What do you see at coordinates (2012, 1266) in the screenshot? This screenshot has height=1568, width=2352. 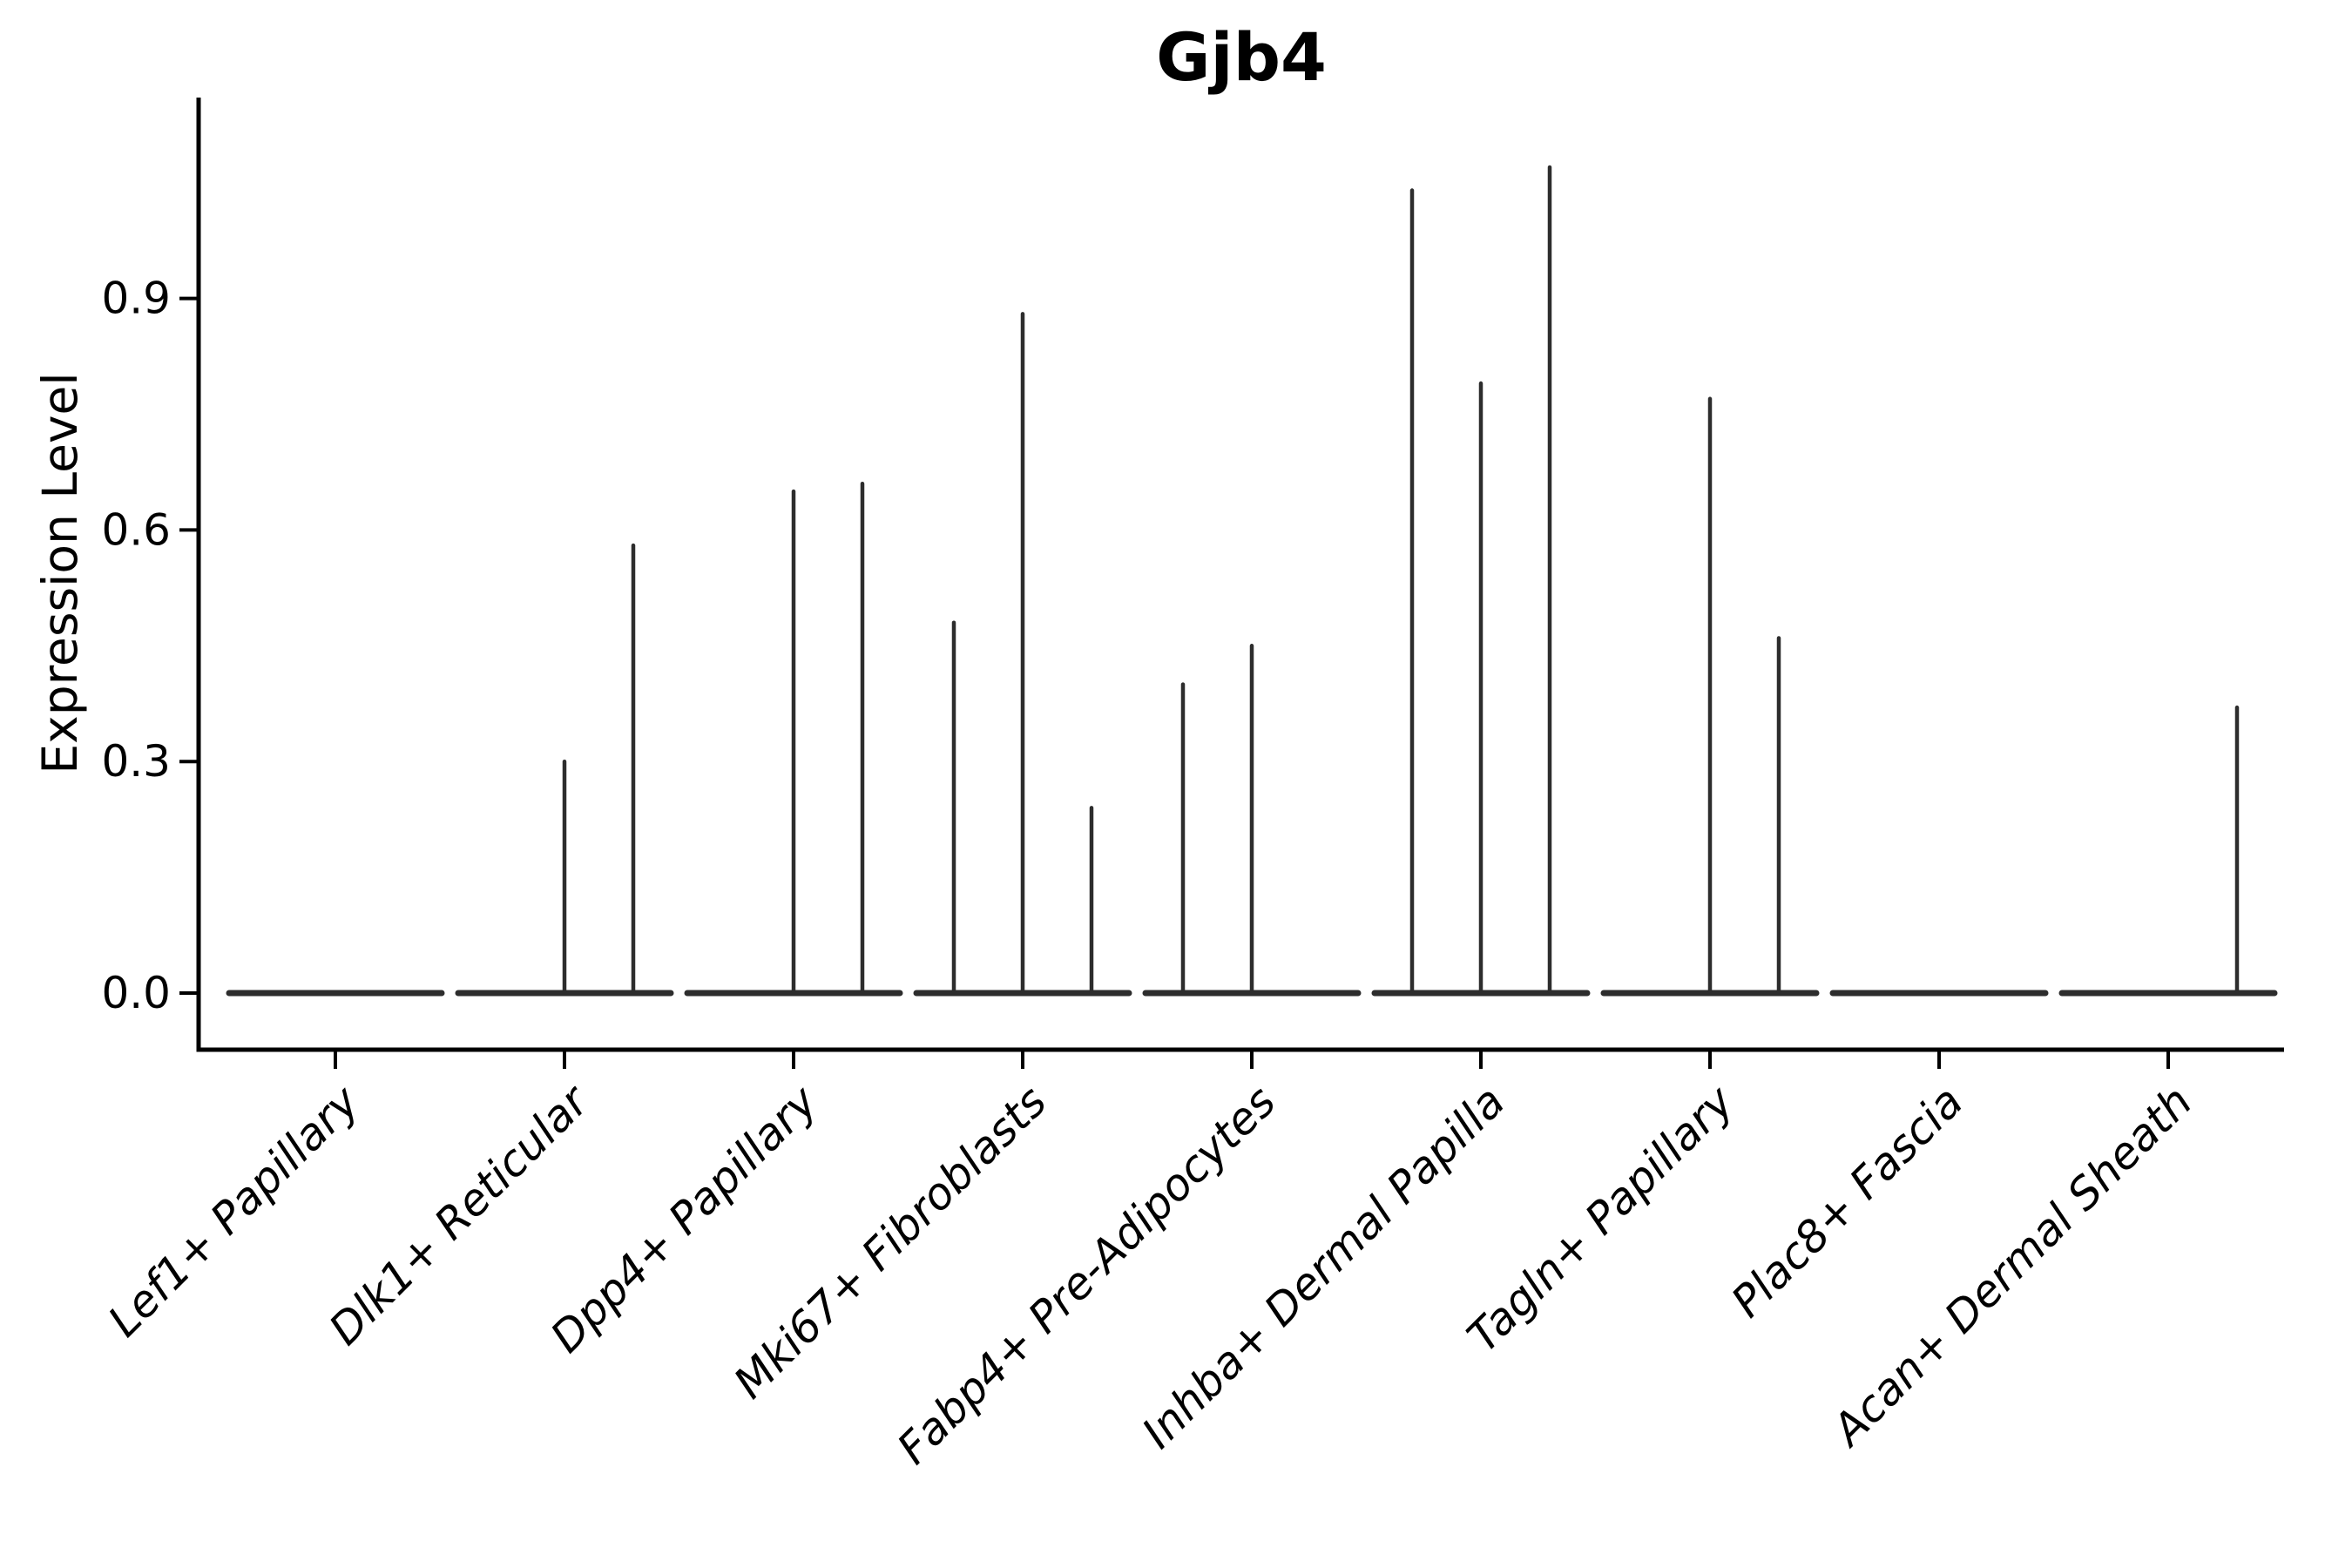 I see `x-tick-label: Acan+ Dermal Sheath` at bounding box center [2012, 1266].